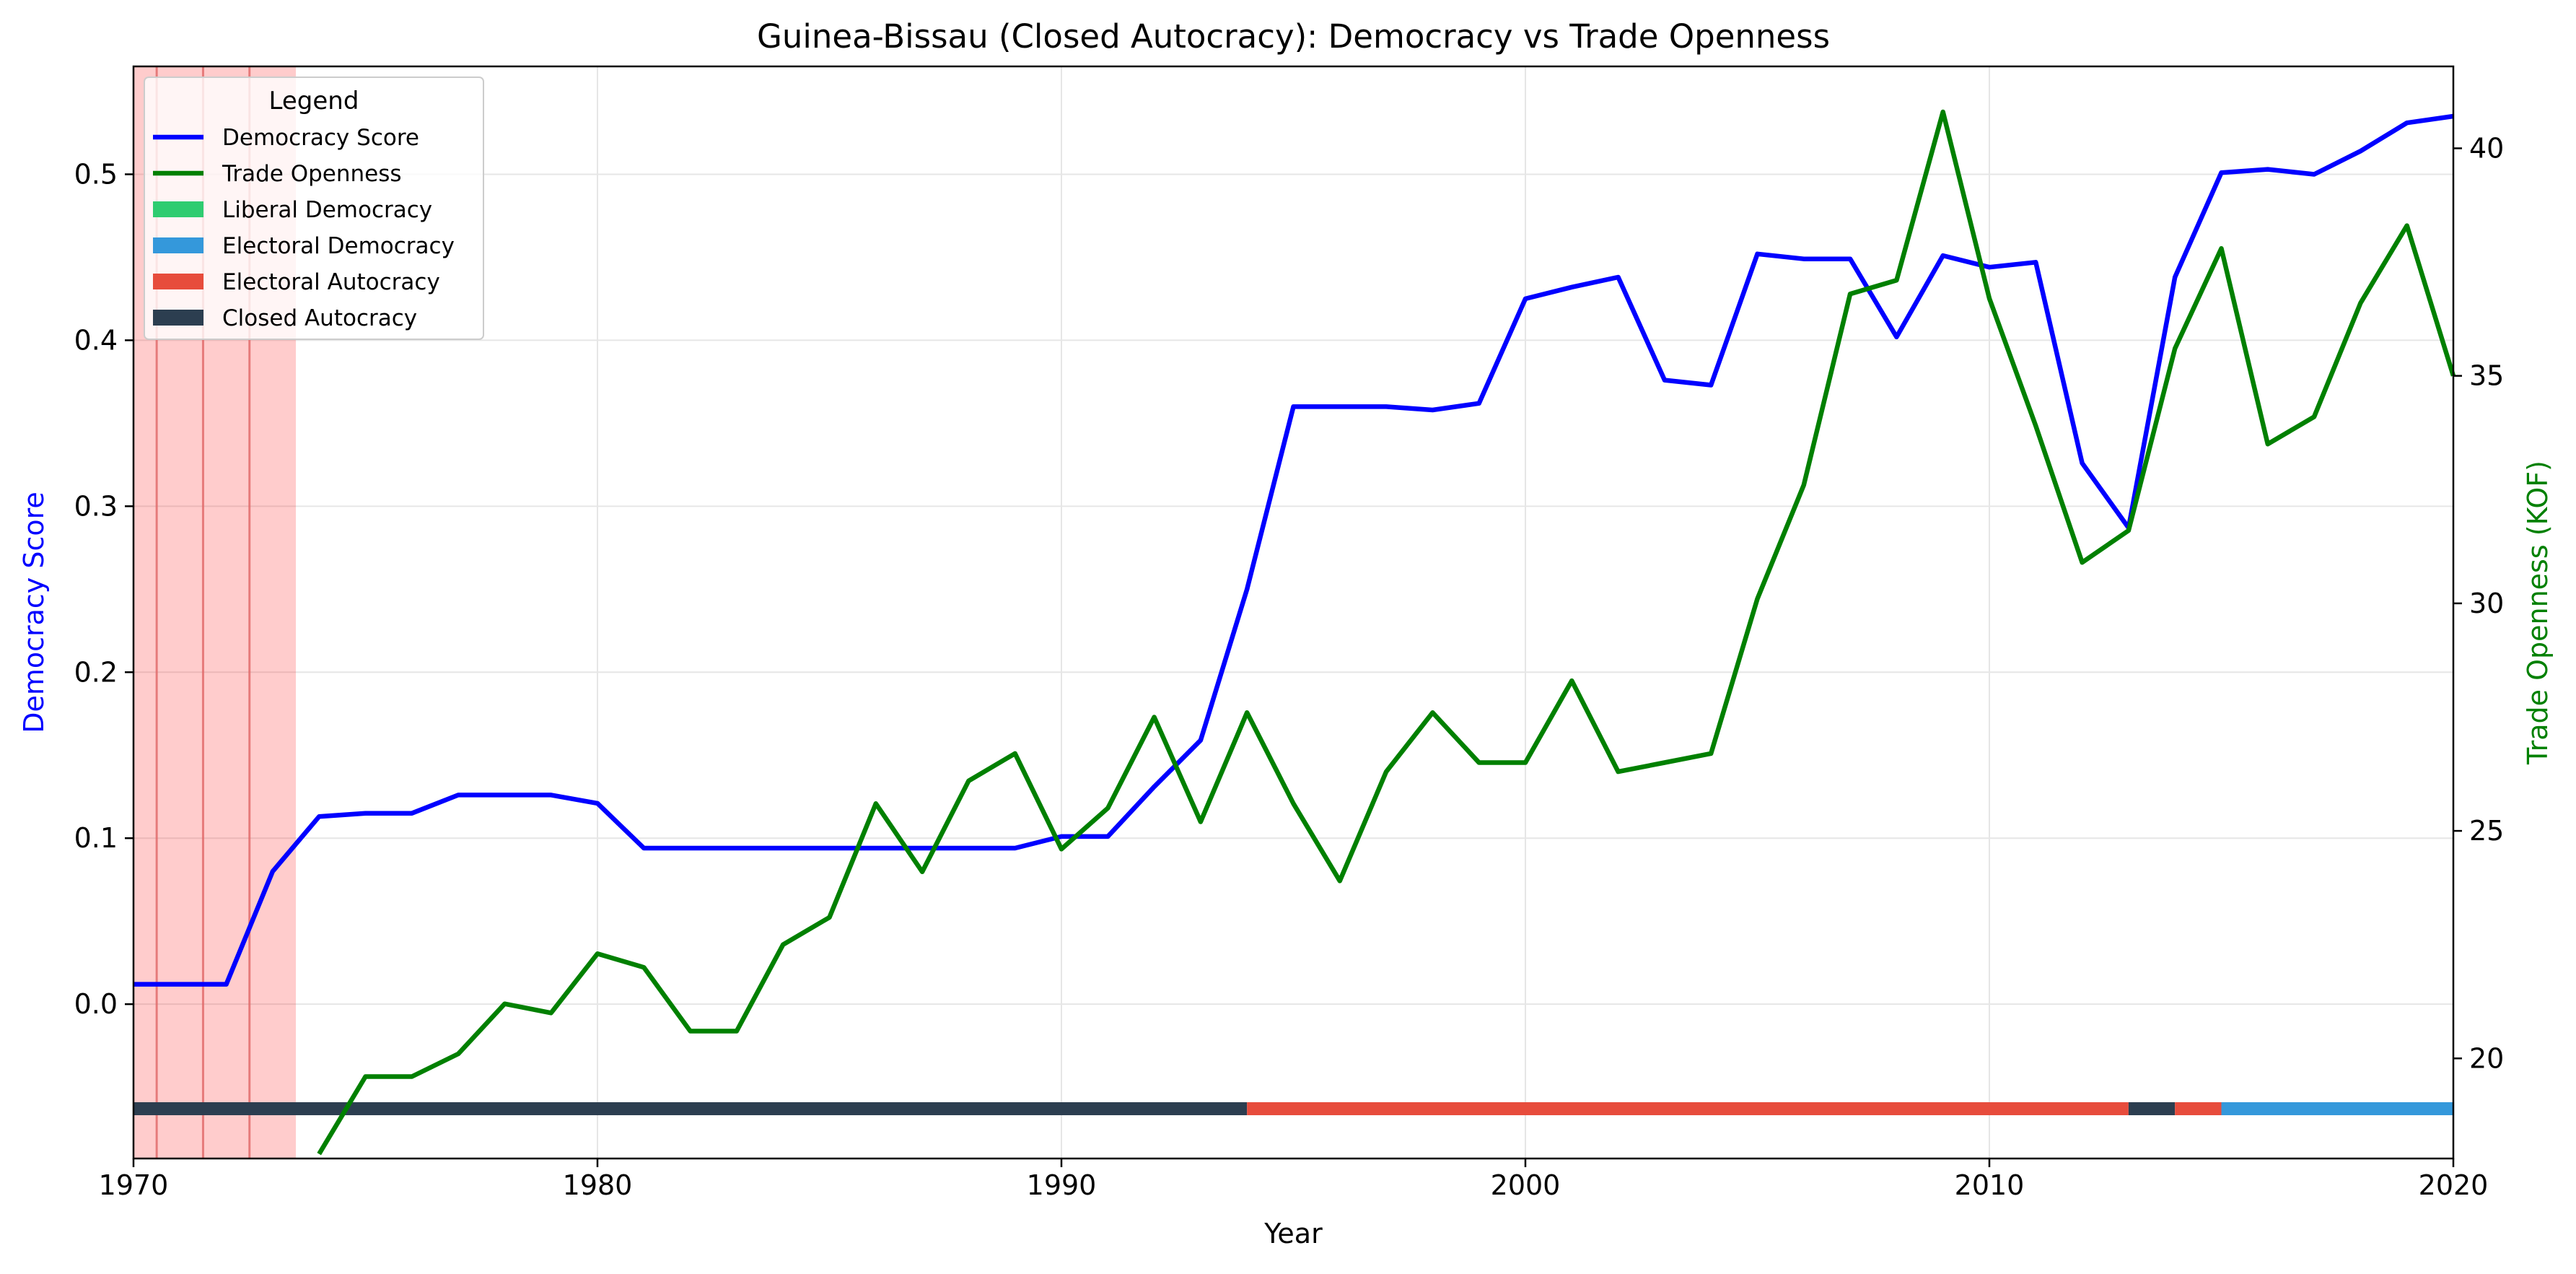 This screenshot has width=2576, height=1274. Describe the element at coordinates (314, 101) in the screenshot. I see `legend-title: Legend` at that location.